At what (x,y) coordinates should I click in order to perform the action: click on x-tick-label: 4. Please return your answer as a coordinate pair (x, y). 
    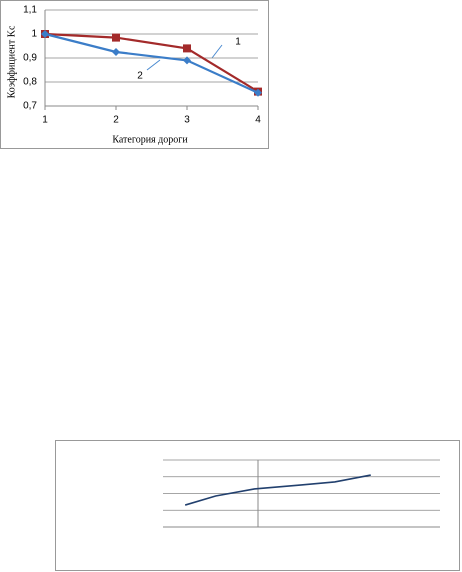
    Looking at the image, I should click on (258, 120).